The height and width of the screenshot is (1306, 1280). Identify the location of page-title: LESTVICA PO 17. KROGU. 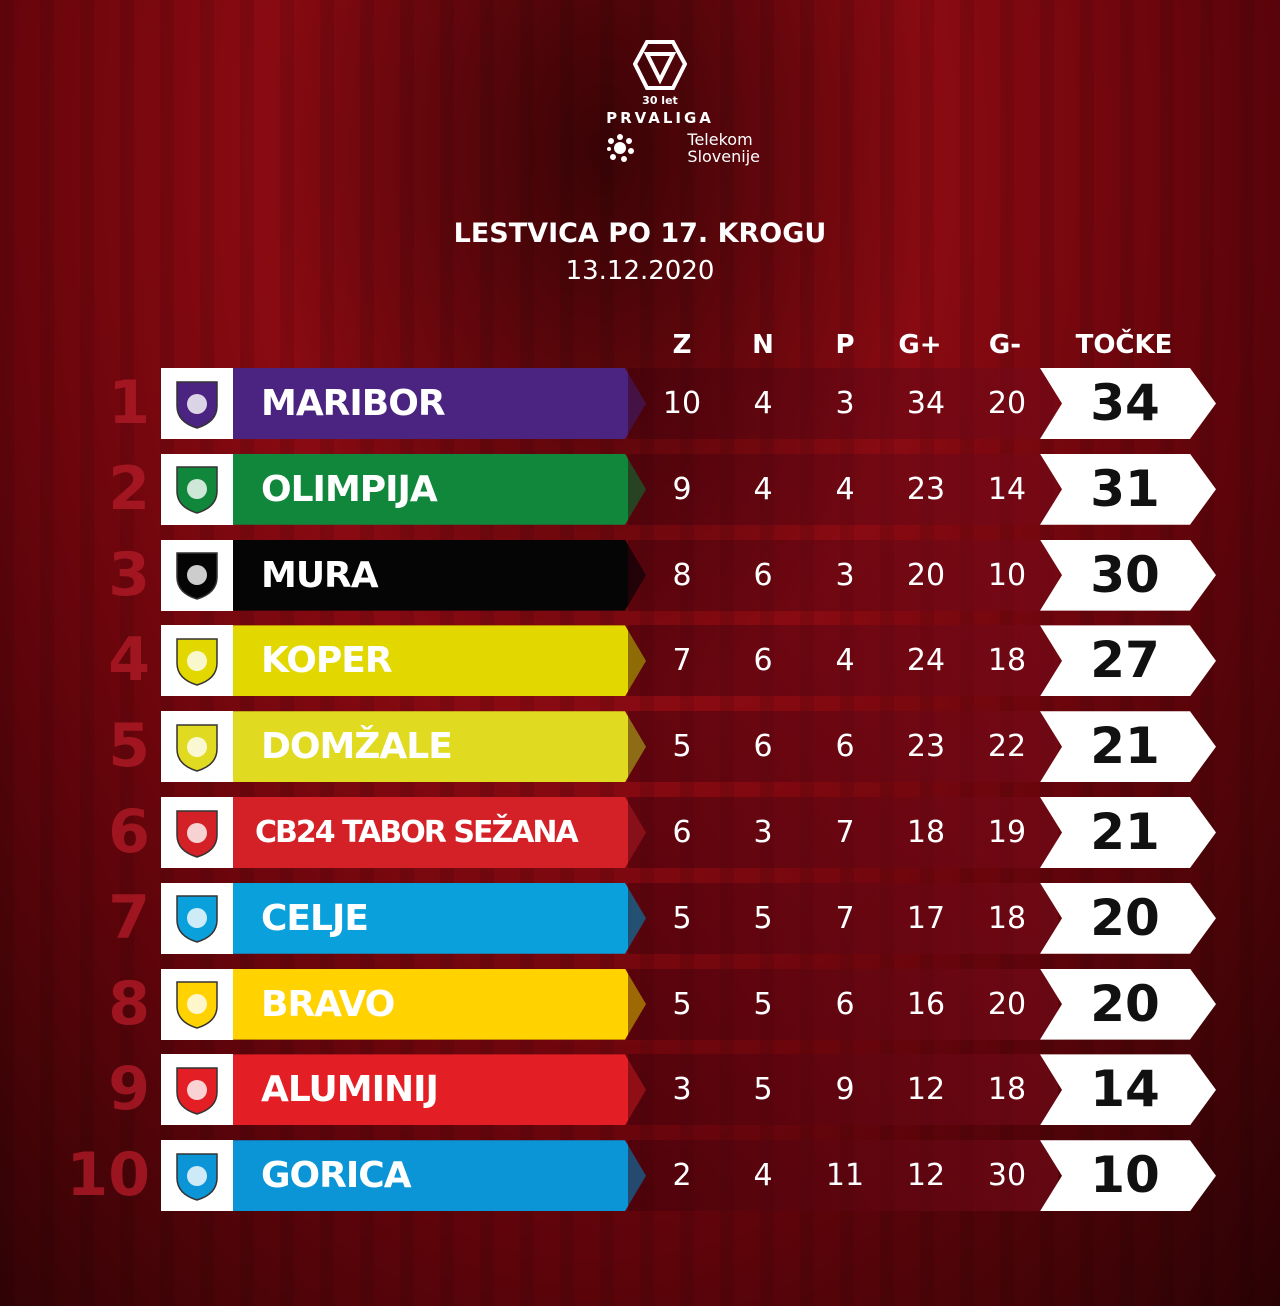
(640, 233).